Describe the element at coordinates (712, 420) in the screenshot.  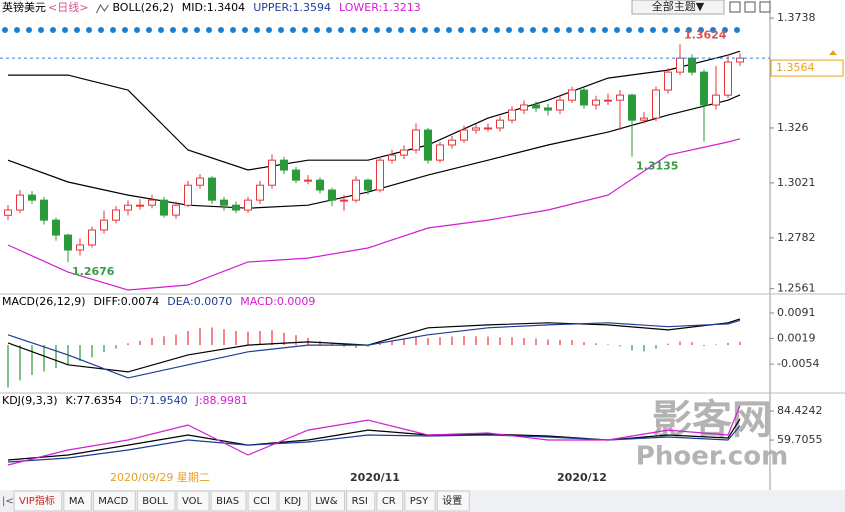
I see `watermark-title: 影客网` at that location.